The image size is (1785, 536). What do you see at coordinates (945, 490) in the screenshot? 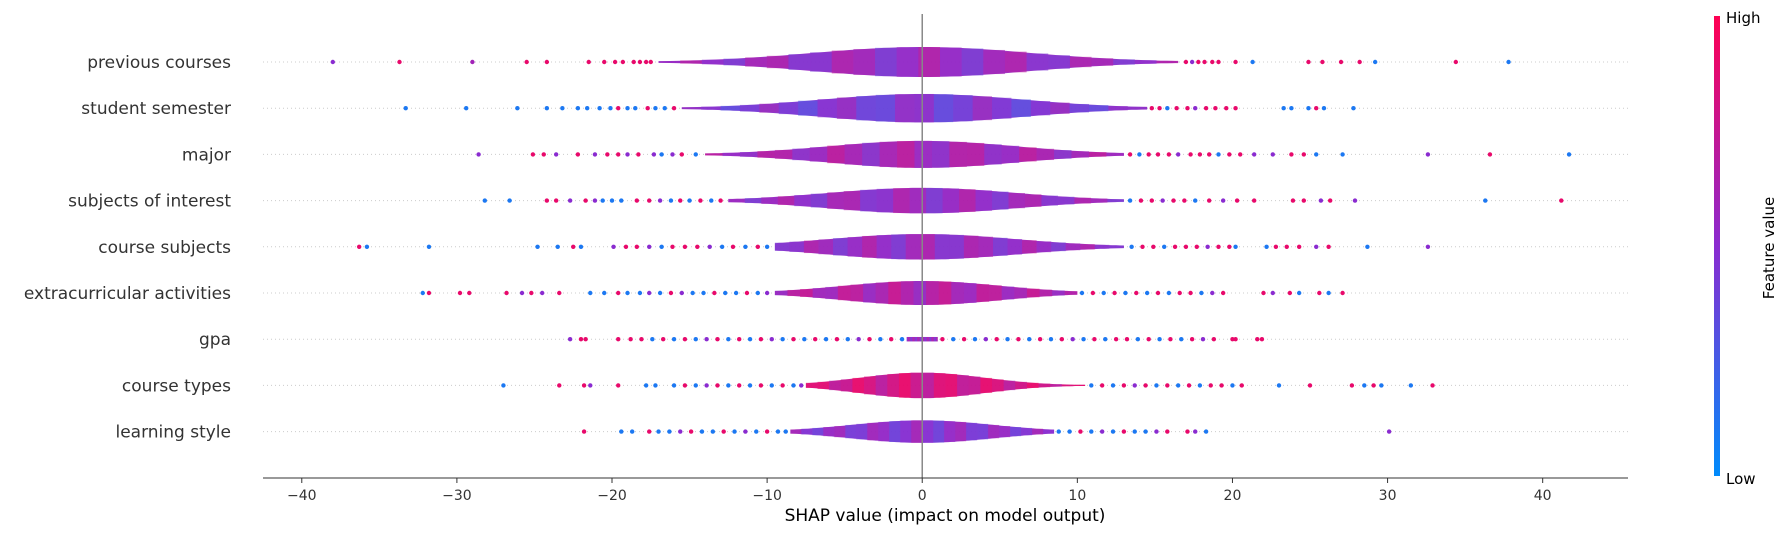
I see `x-axis: −40 −30 −20 −10 0 10 20 30 40` at bounding box center [945, 490].